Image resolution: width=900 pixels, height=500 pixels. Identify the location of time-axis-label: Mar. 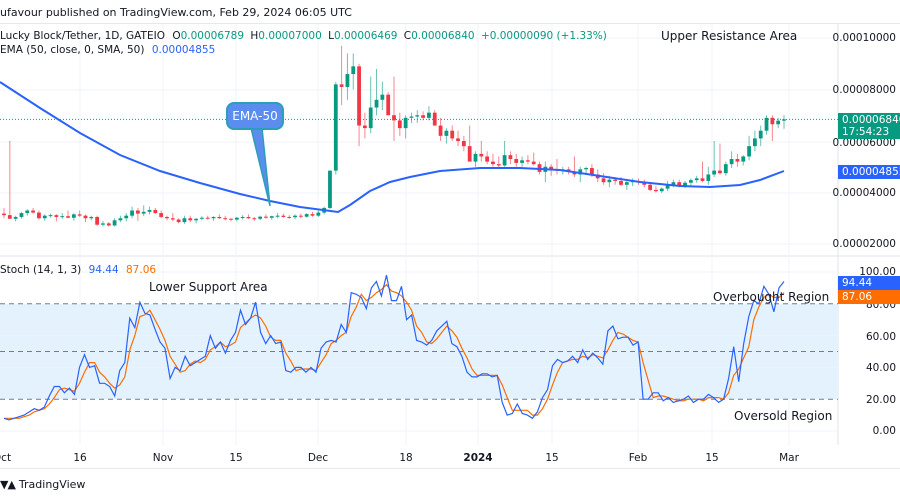
(789, 458).